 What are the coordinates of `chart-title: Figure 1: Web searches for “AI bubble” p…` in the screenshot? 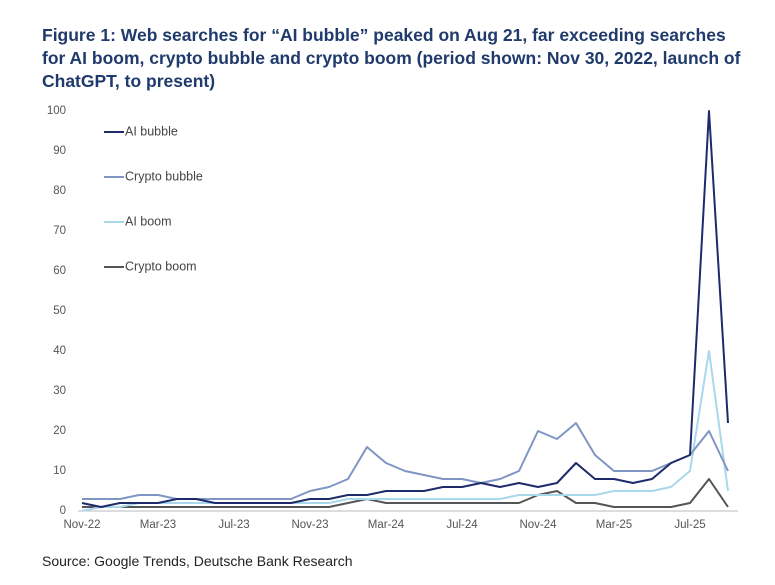 It's located at (391, 58).